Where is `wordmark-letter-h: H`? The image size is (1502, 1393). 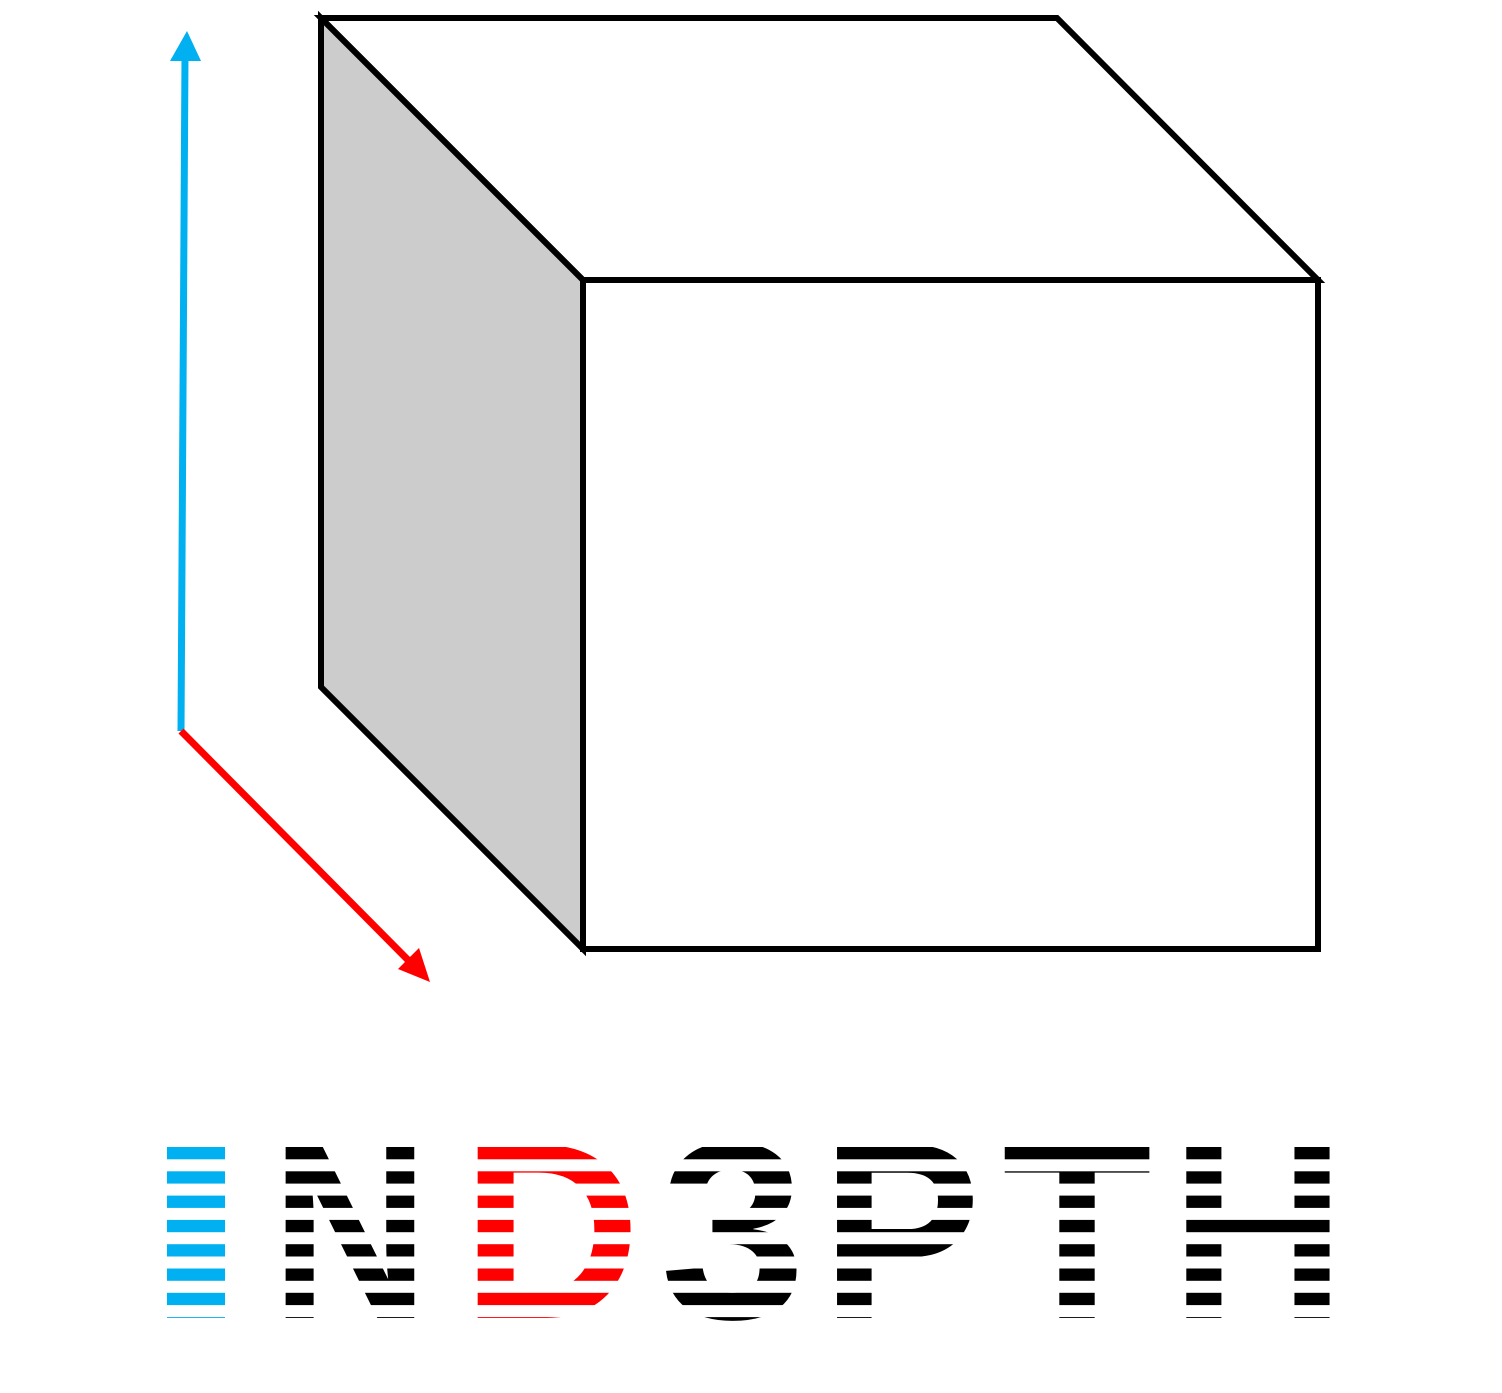
wordmark-letter-h: H is located at coordinates (1258, 1231).